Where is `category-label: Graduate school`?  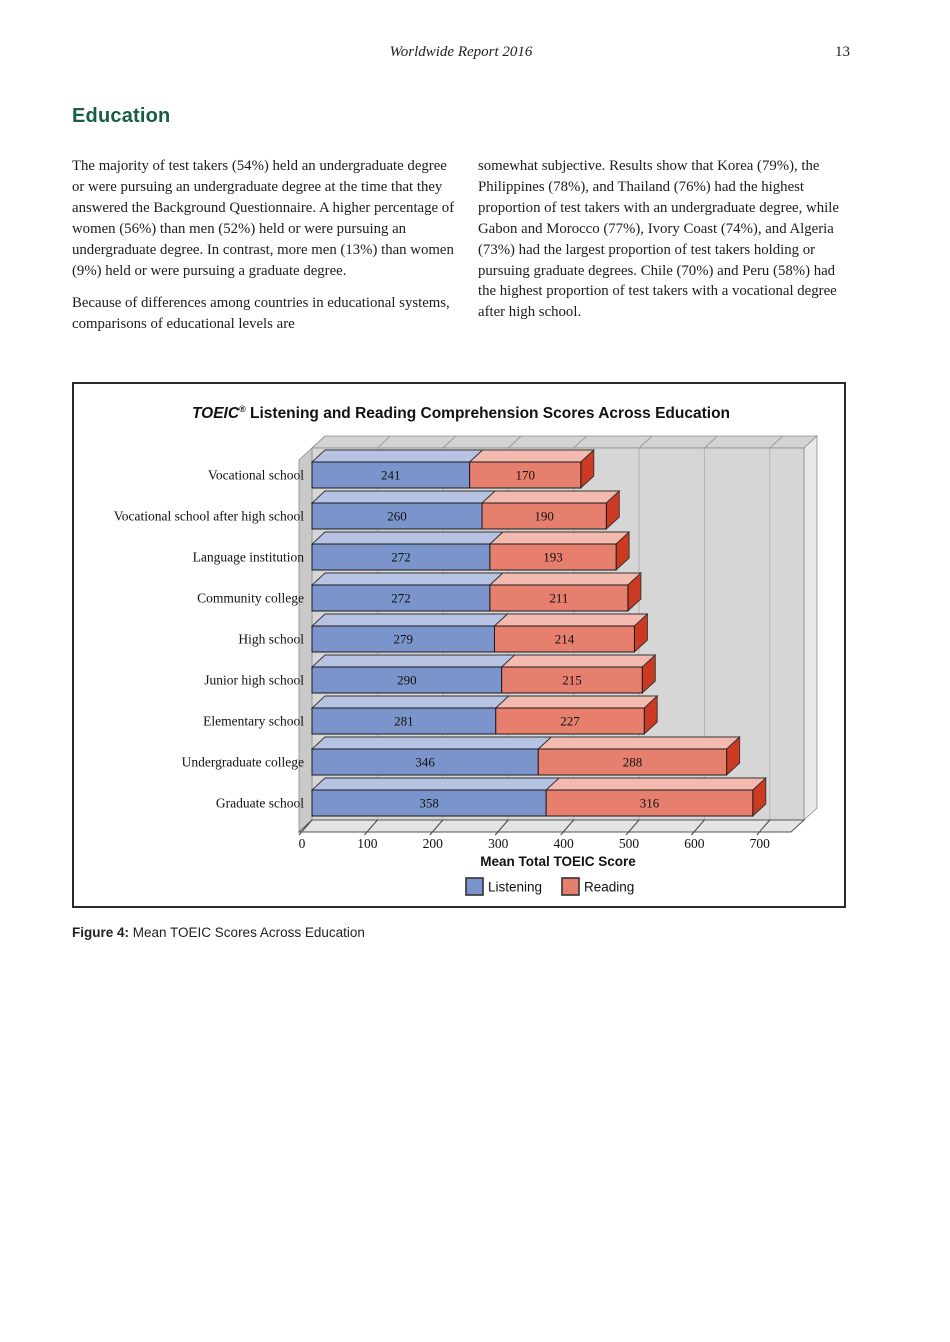 category-label: Graduate school is located at coordinates (260, 803).